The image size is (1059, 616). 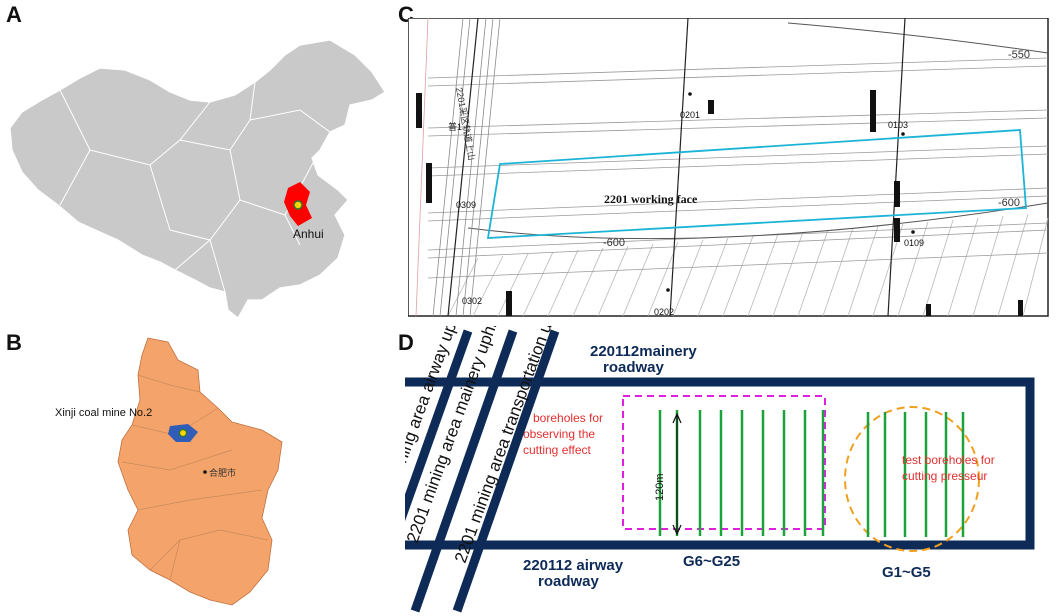 I want to click on mine-marker, so click(x=183, y=433).